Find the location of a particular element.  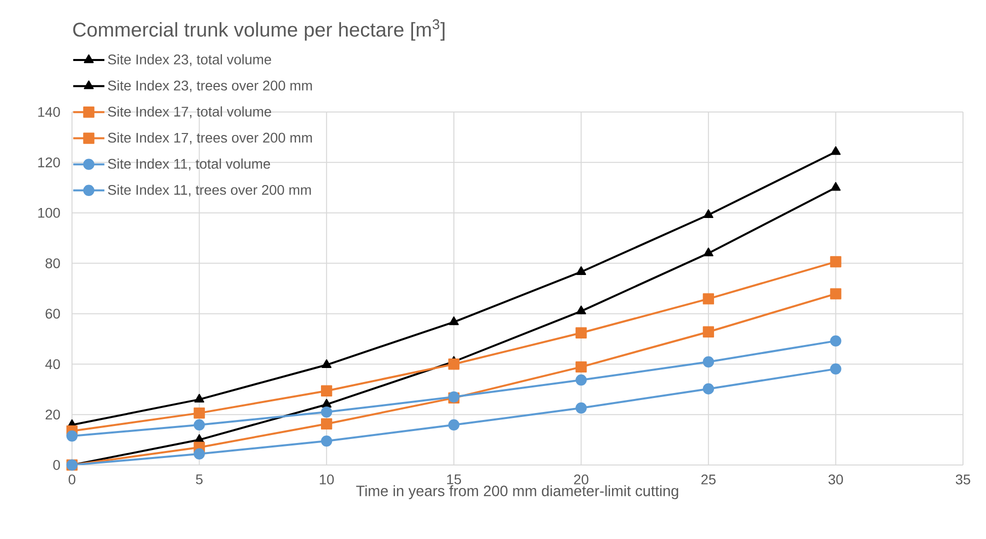

x-tick-label: 10 is located at coordinates (327, 479).